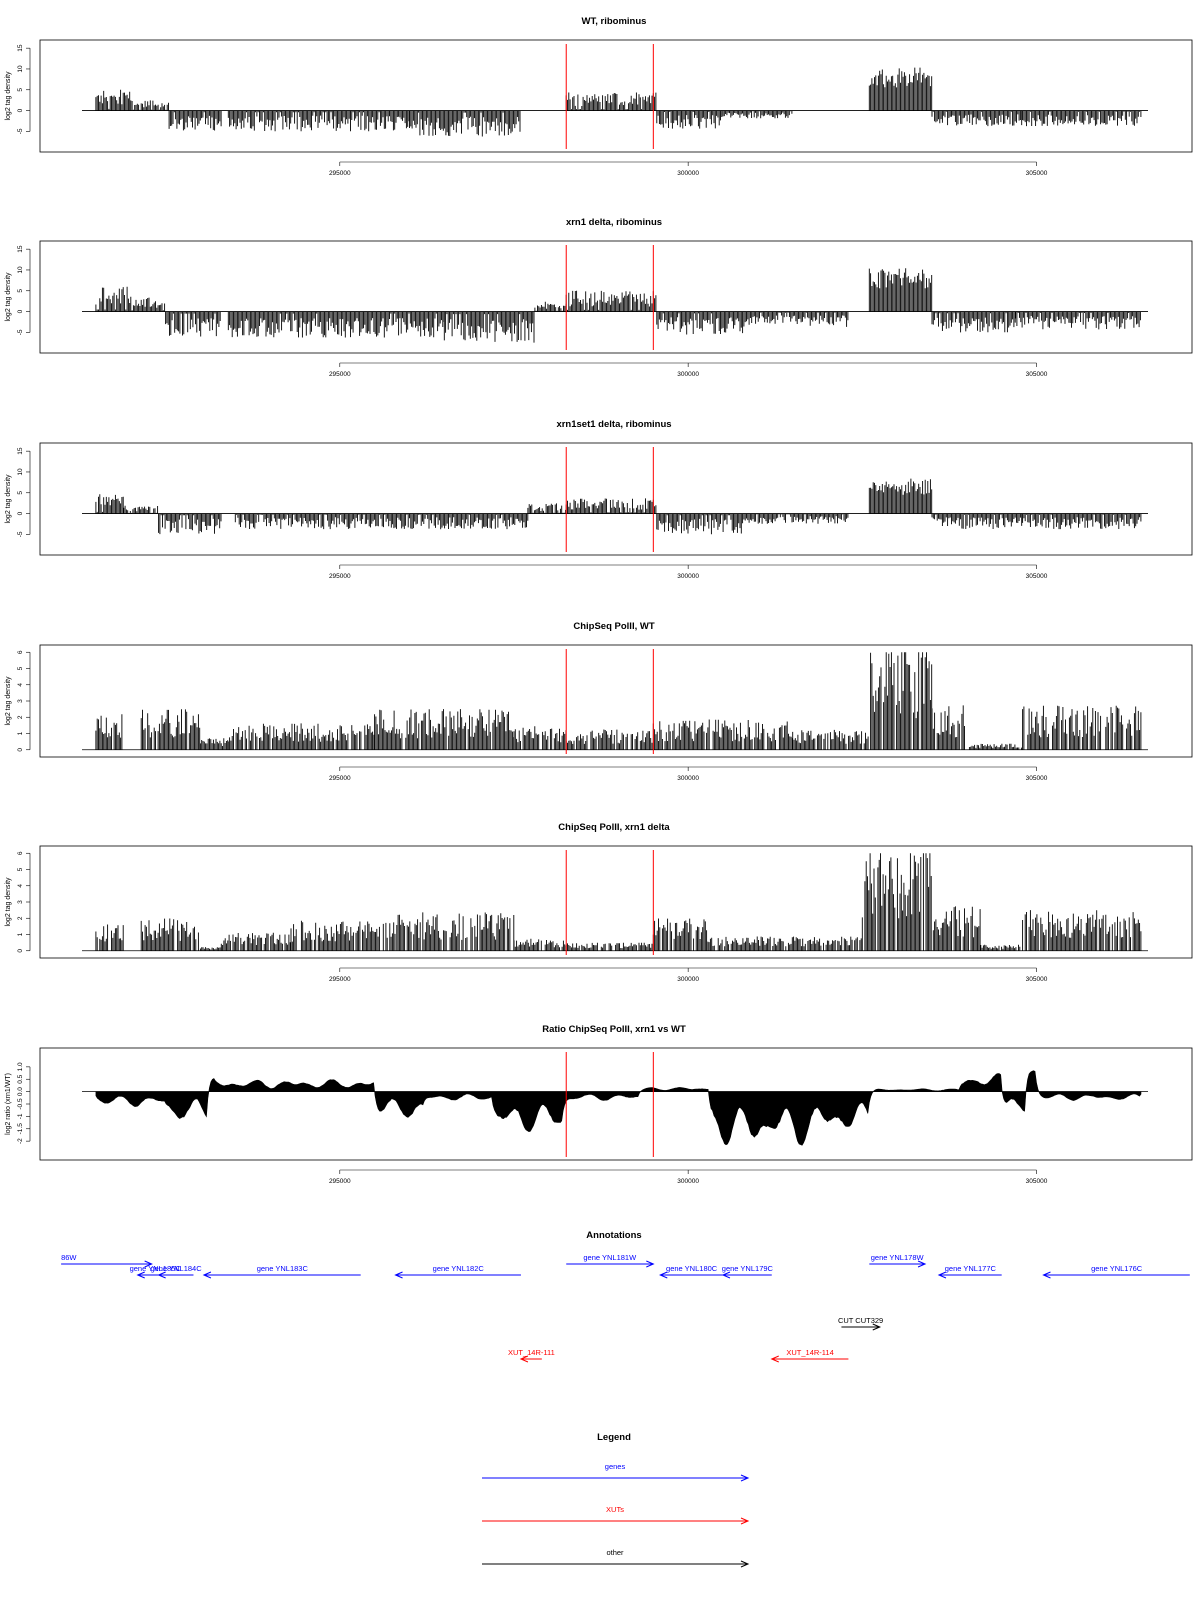 This screenshot has height=1600, width=1200. What do you see at coordinates (107, 1260) in the screenshot?
I see `feature-genes: 86W` at bounding box center [107, 1260].